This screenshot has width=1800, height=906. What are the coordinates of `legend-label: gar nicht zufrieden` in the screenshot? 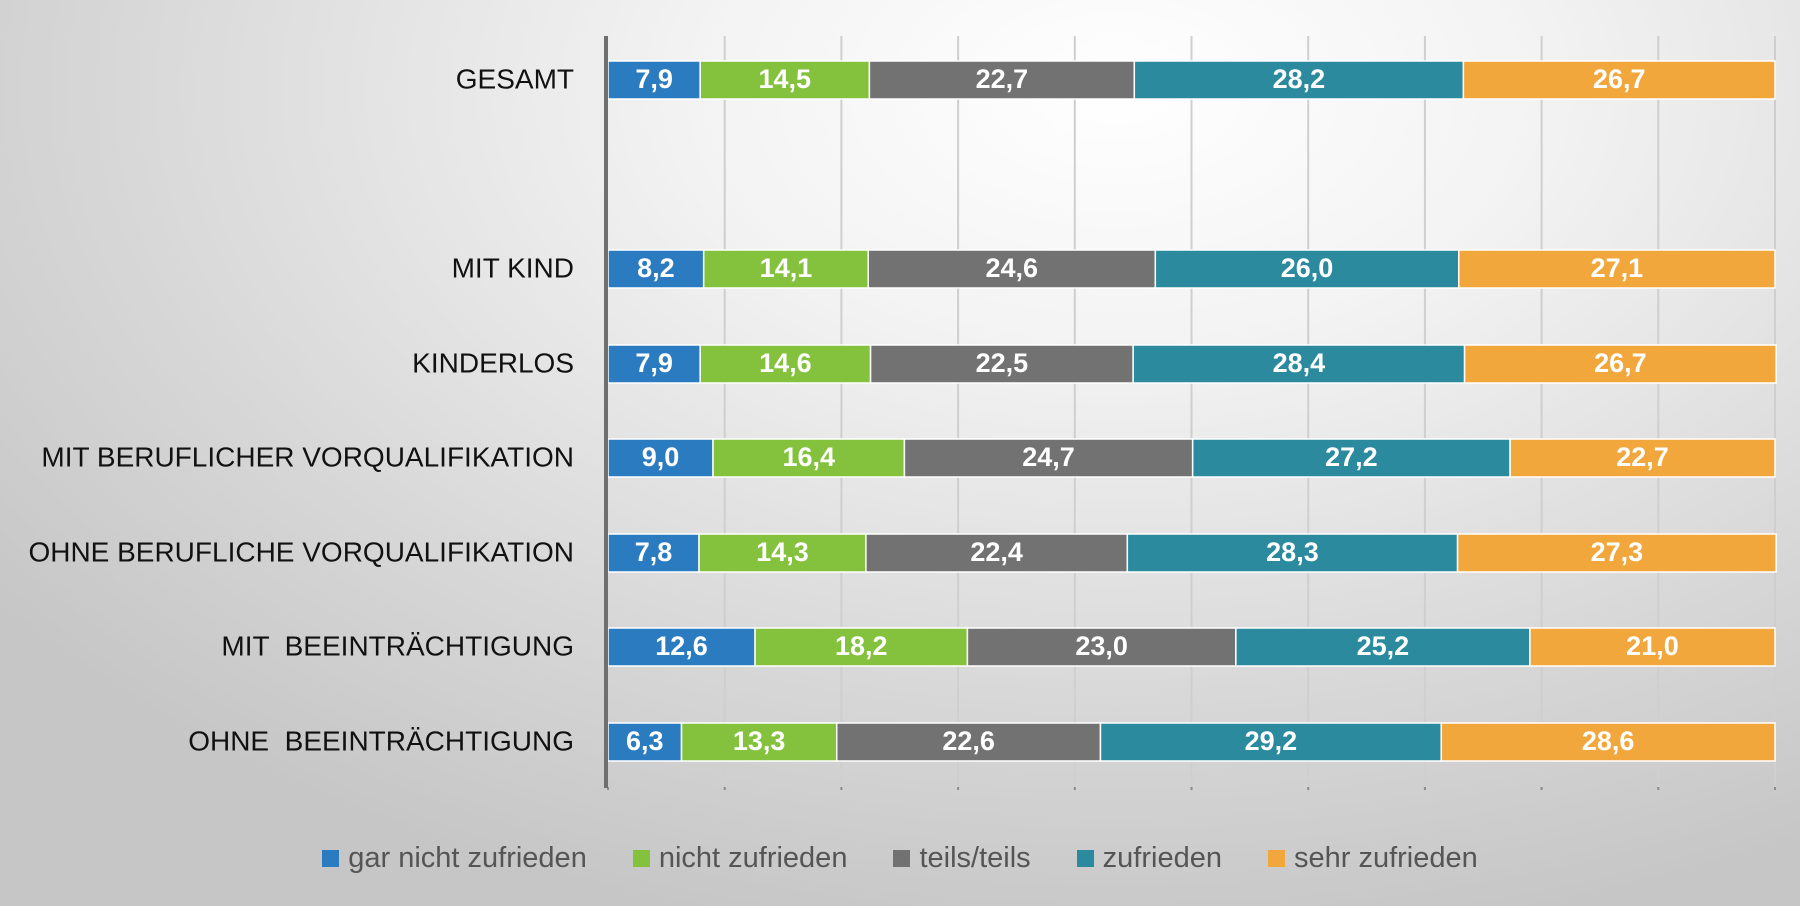 It's located at (467, 858).